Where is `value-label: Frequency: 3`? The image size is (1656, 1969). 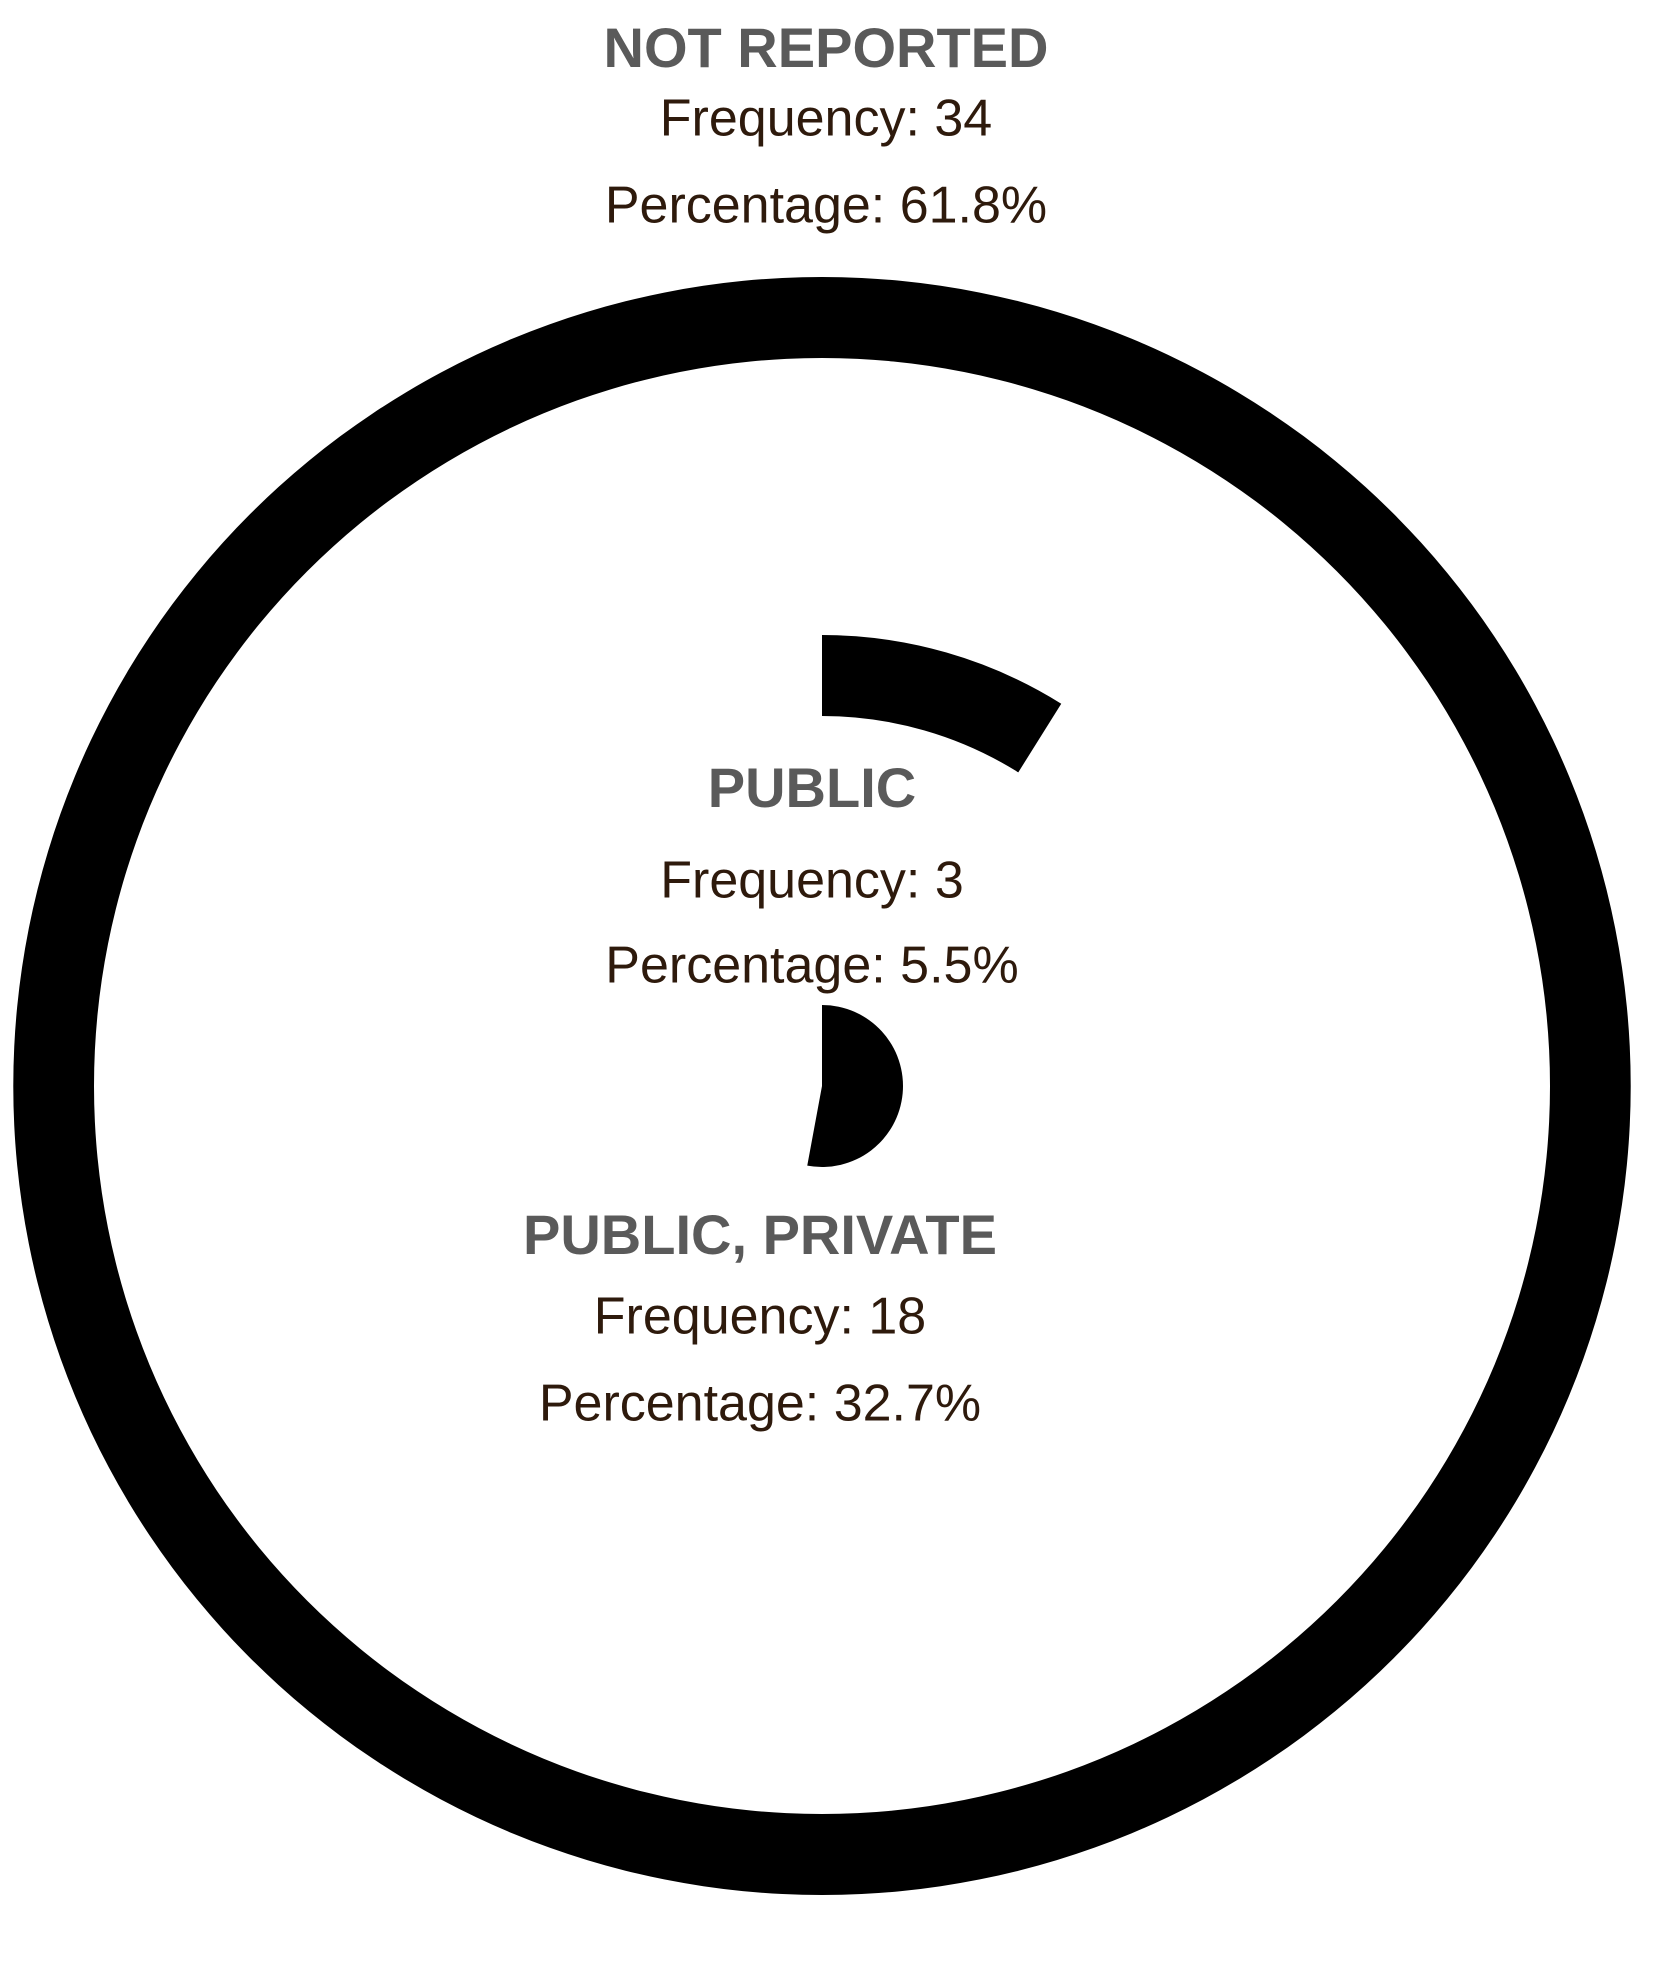 value-label: Frequency: 3 is located at coordinates (812, 881).